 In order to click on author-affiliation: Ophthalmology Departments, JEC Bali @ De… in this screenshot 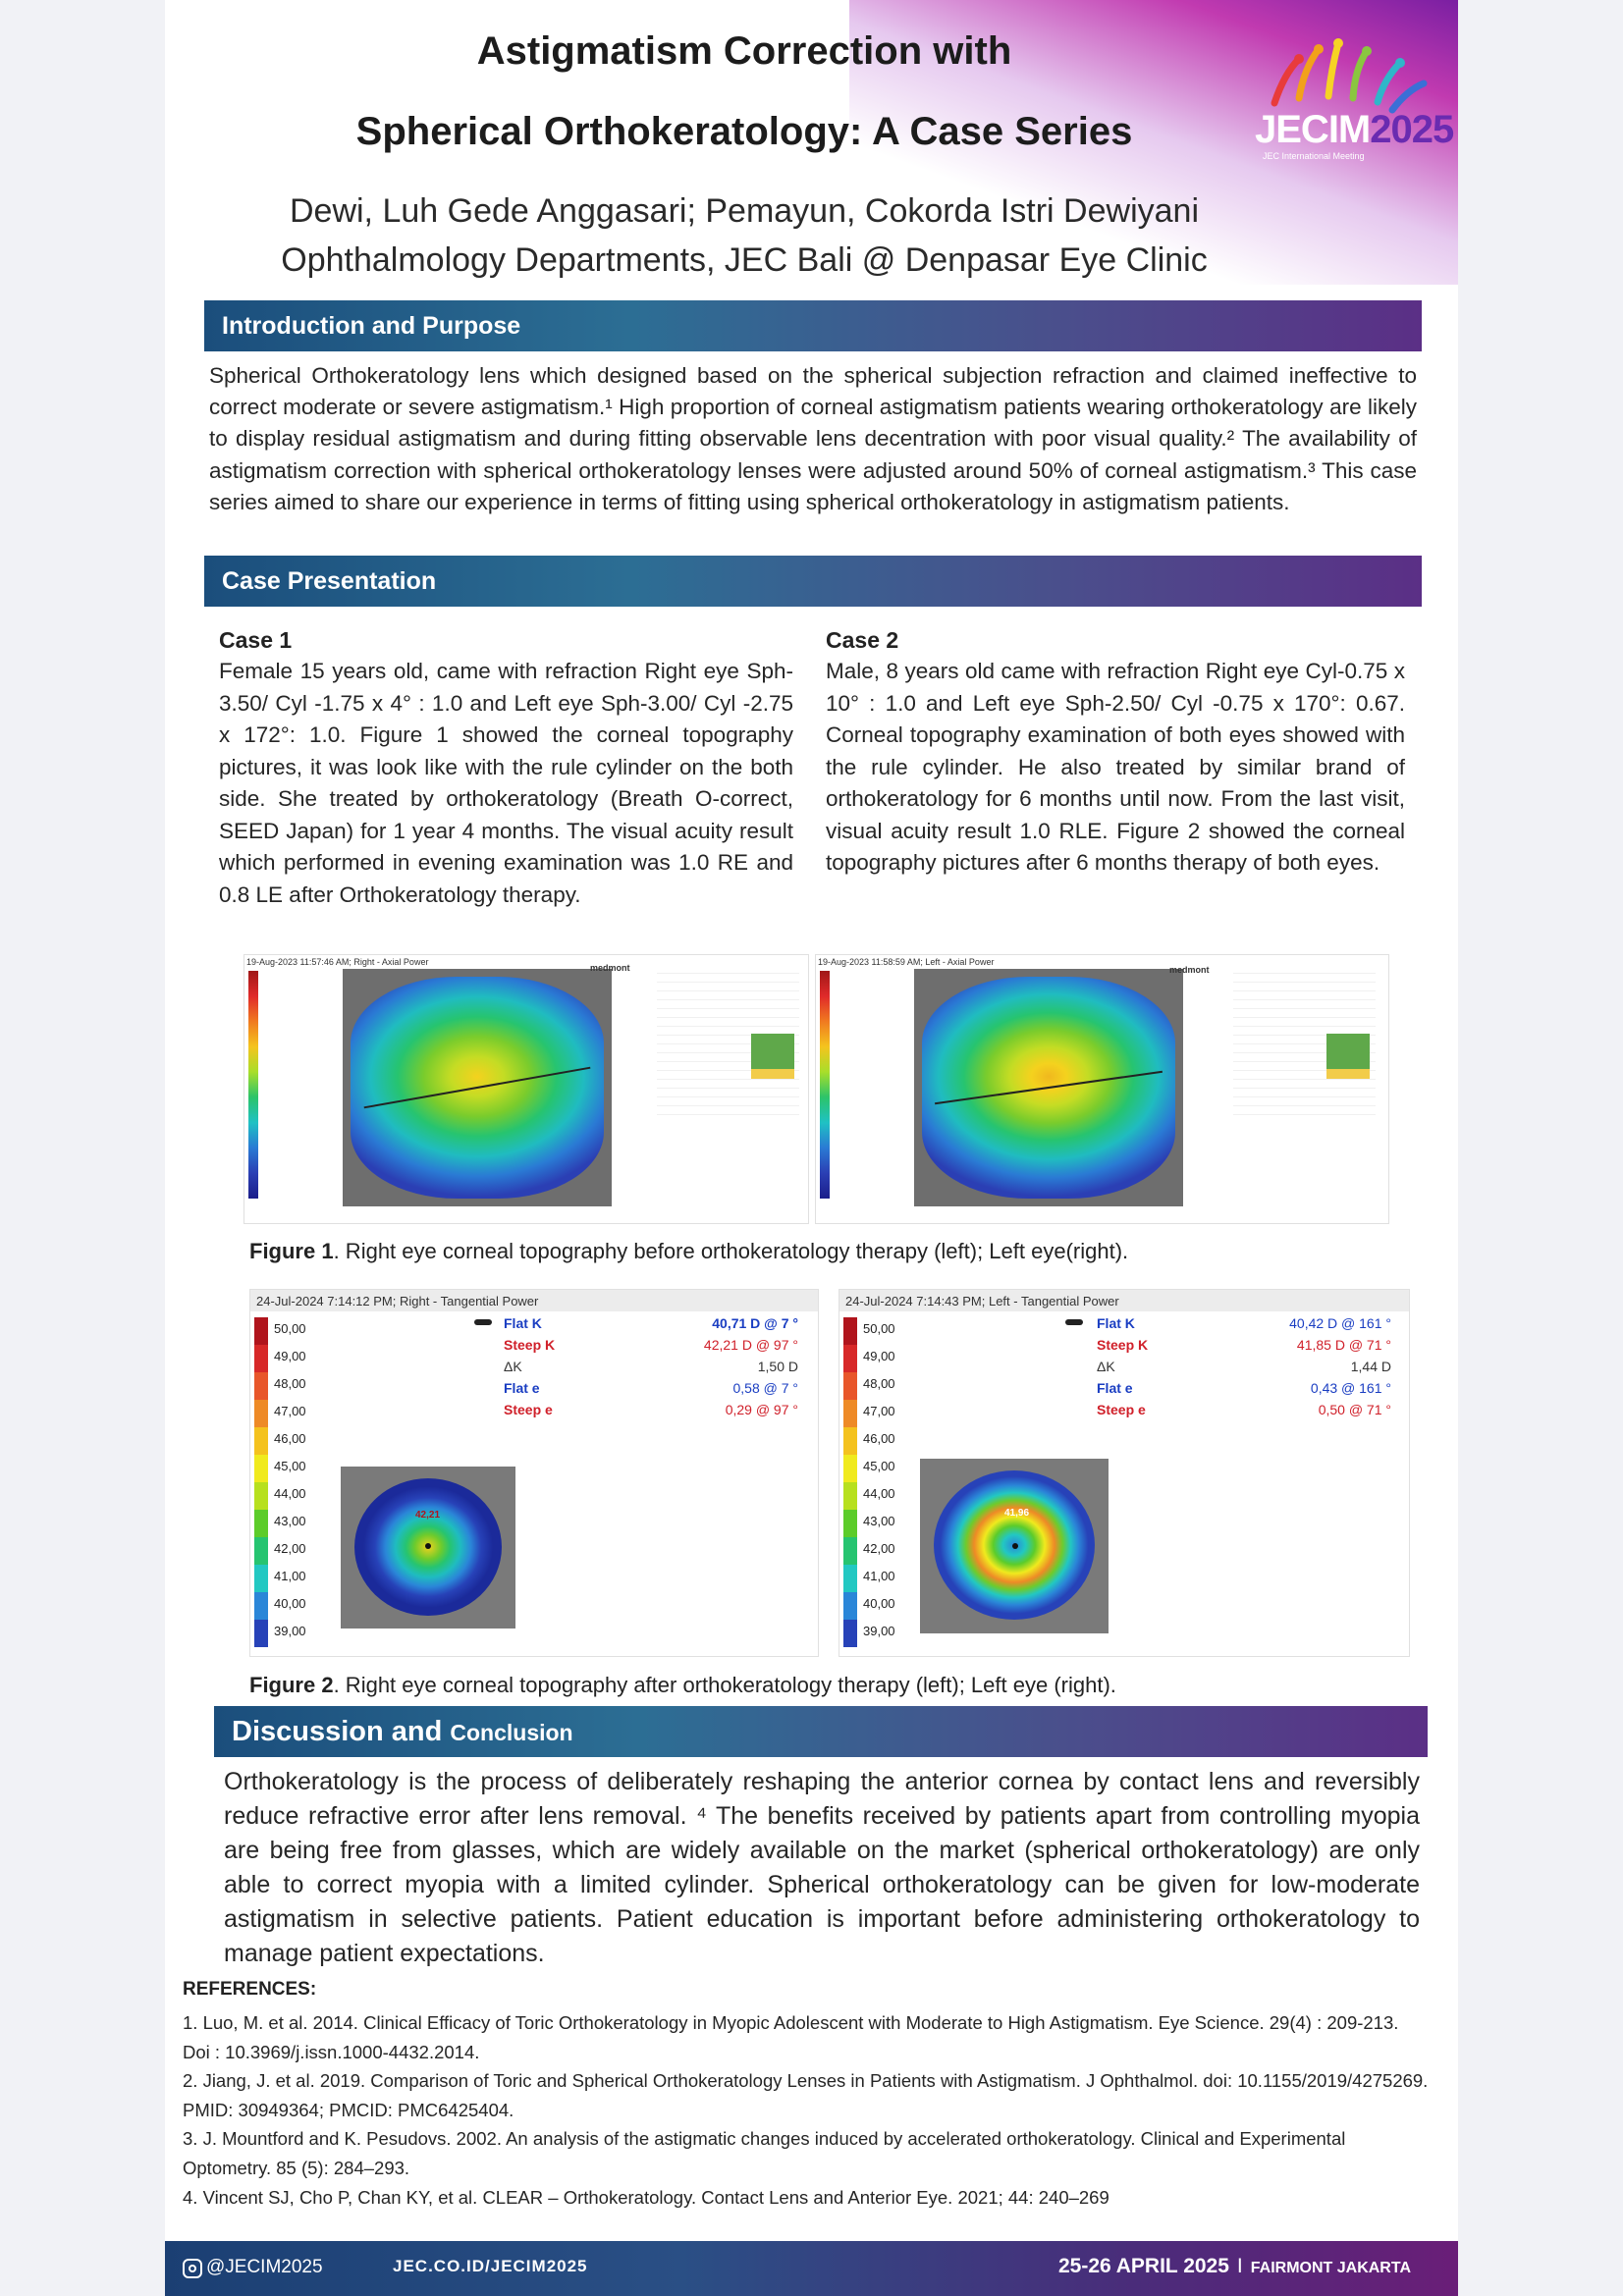, I will do `click(744, 260)`.